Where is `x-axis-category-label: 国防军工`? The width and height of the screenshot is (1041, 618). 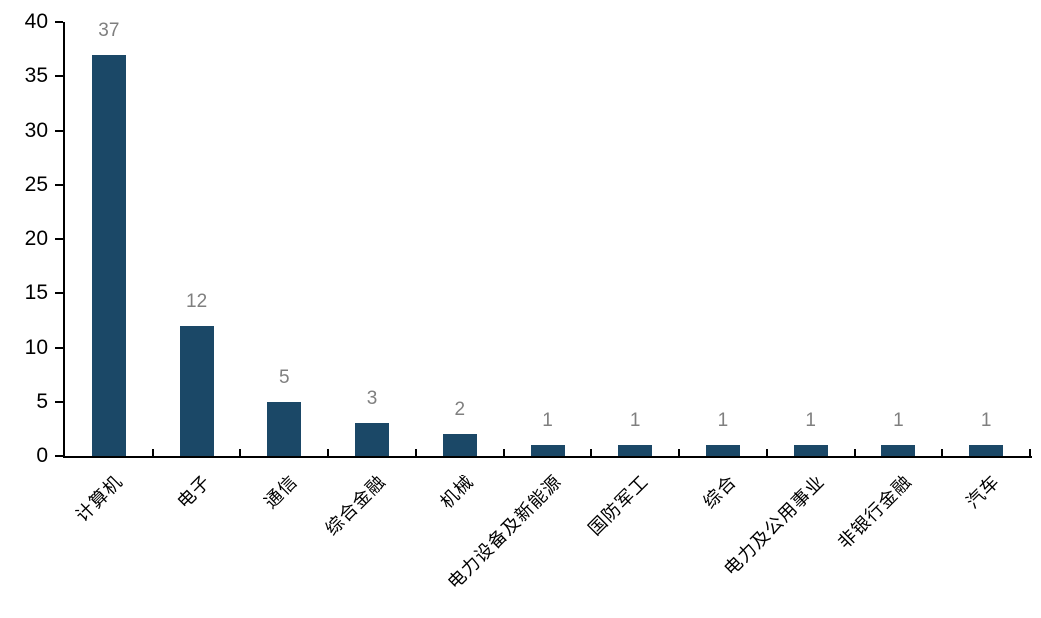
x-axis-category-label: 国防军工 is located at coordinates (618, 505).